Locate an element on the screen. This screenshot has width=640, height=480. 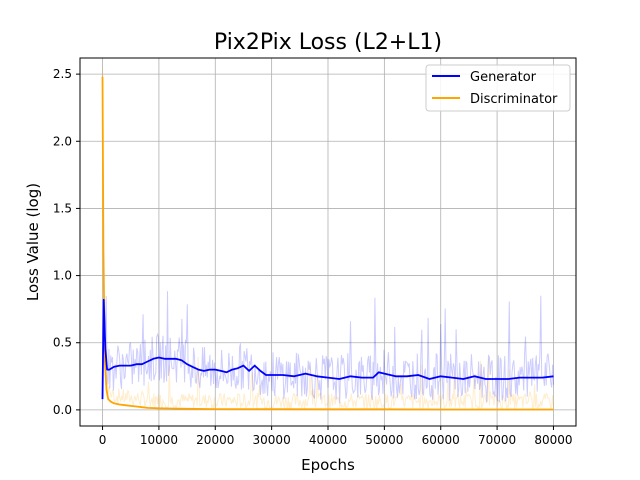
legend: Generator Discriminator is located at coordinates (498, 88).